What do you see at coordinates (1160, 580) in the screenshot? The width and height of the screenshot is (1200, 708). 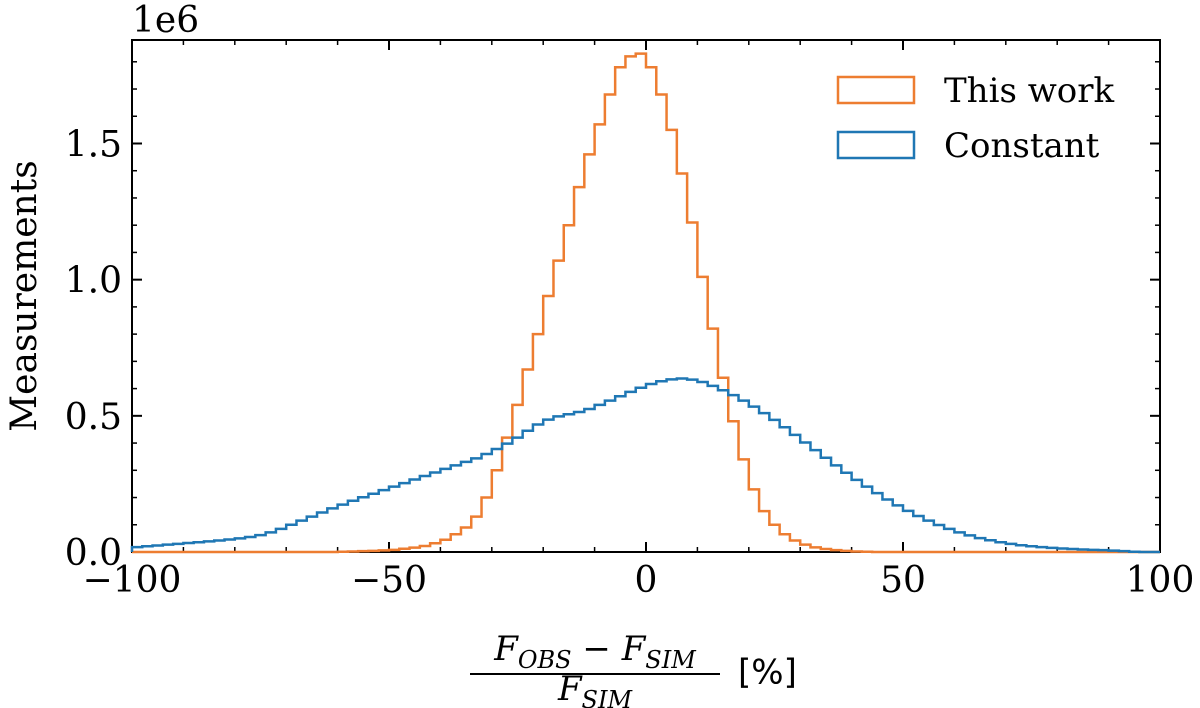 I see `x-tick-label: 100` at bounding box center [1160, 580].